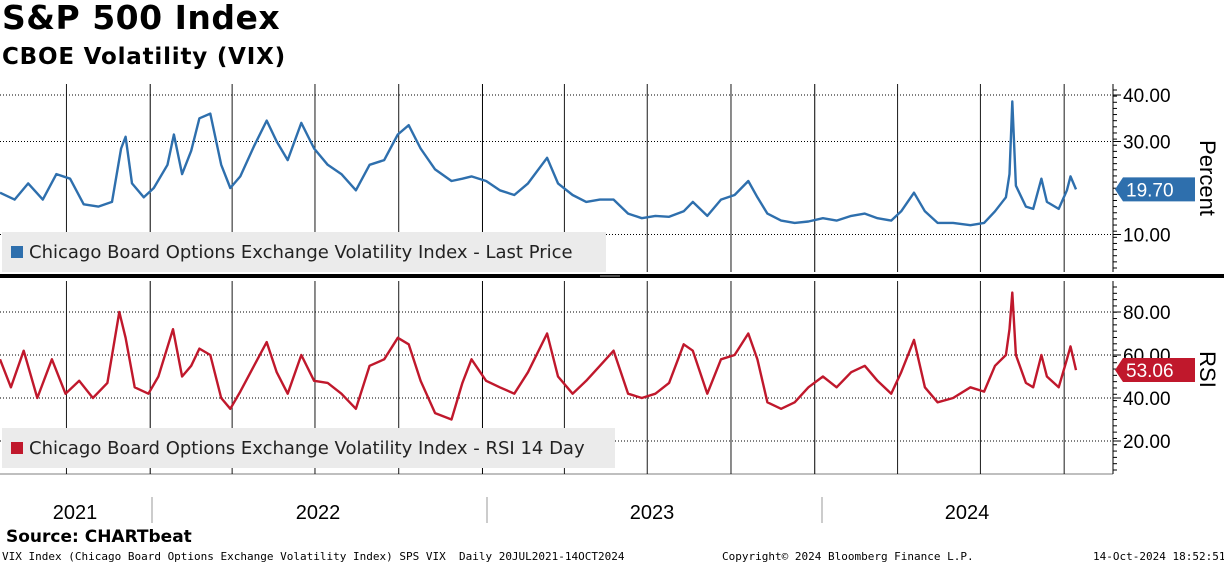 This screenshot has height=566, width=1224. Describe the element at coordinates (1158, 556) in the screenshot. I see `footer-timestamp: 14-Oct-2024 18:52:51` at that location.